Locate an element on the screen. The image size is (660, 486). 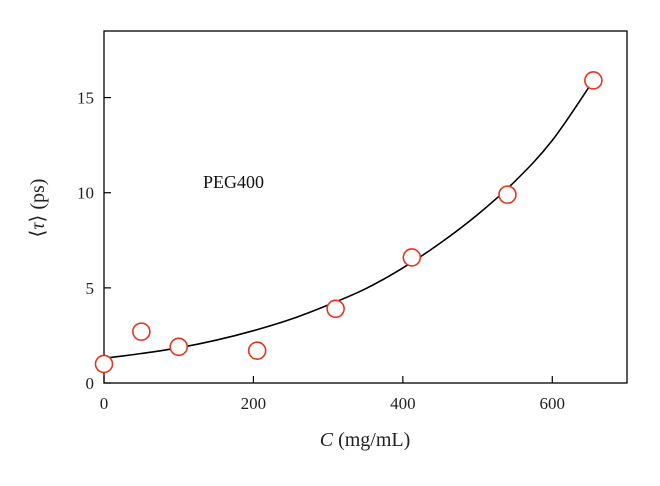
y-tick-label-15: 15 is located at coordinates (85, 98).